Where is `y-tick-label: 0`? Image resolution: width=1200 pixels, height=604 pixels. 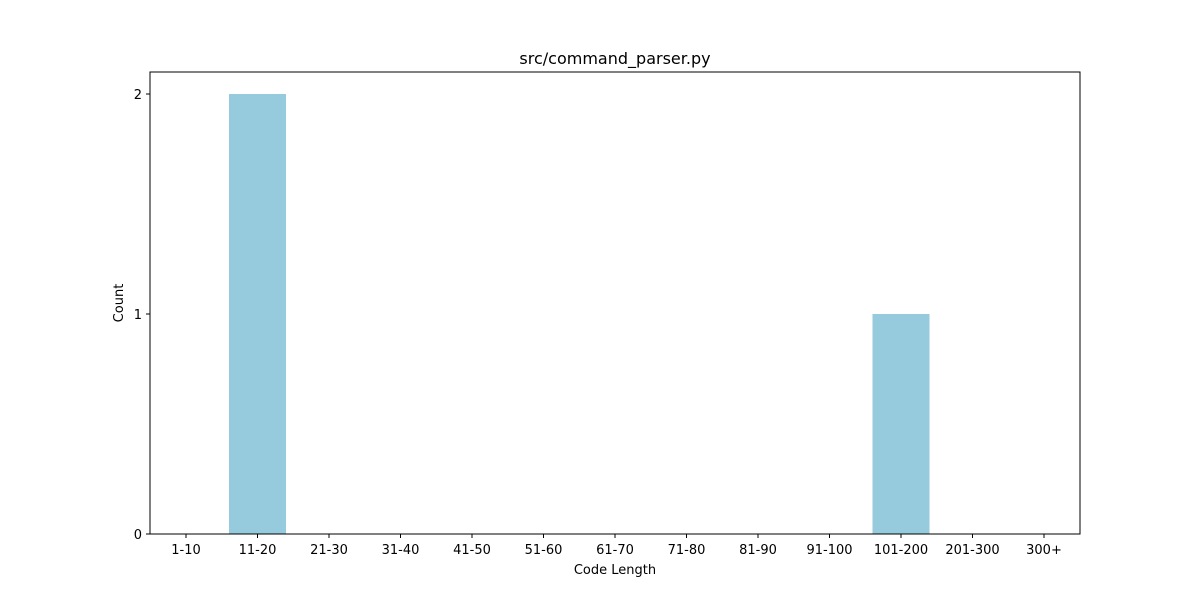 y-tick-label: 0 is located at coordinates (138, 535).